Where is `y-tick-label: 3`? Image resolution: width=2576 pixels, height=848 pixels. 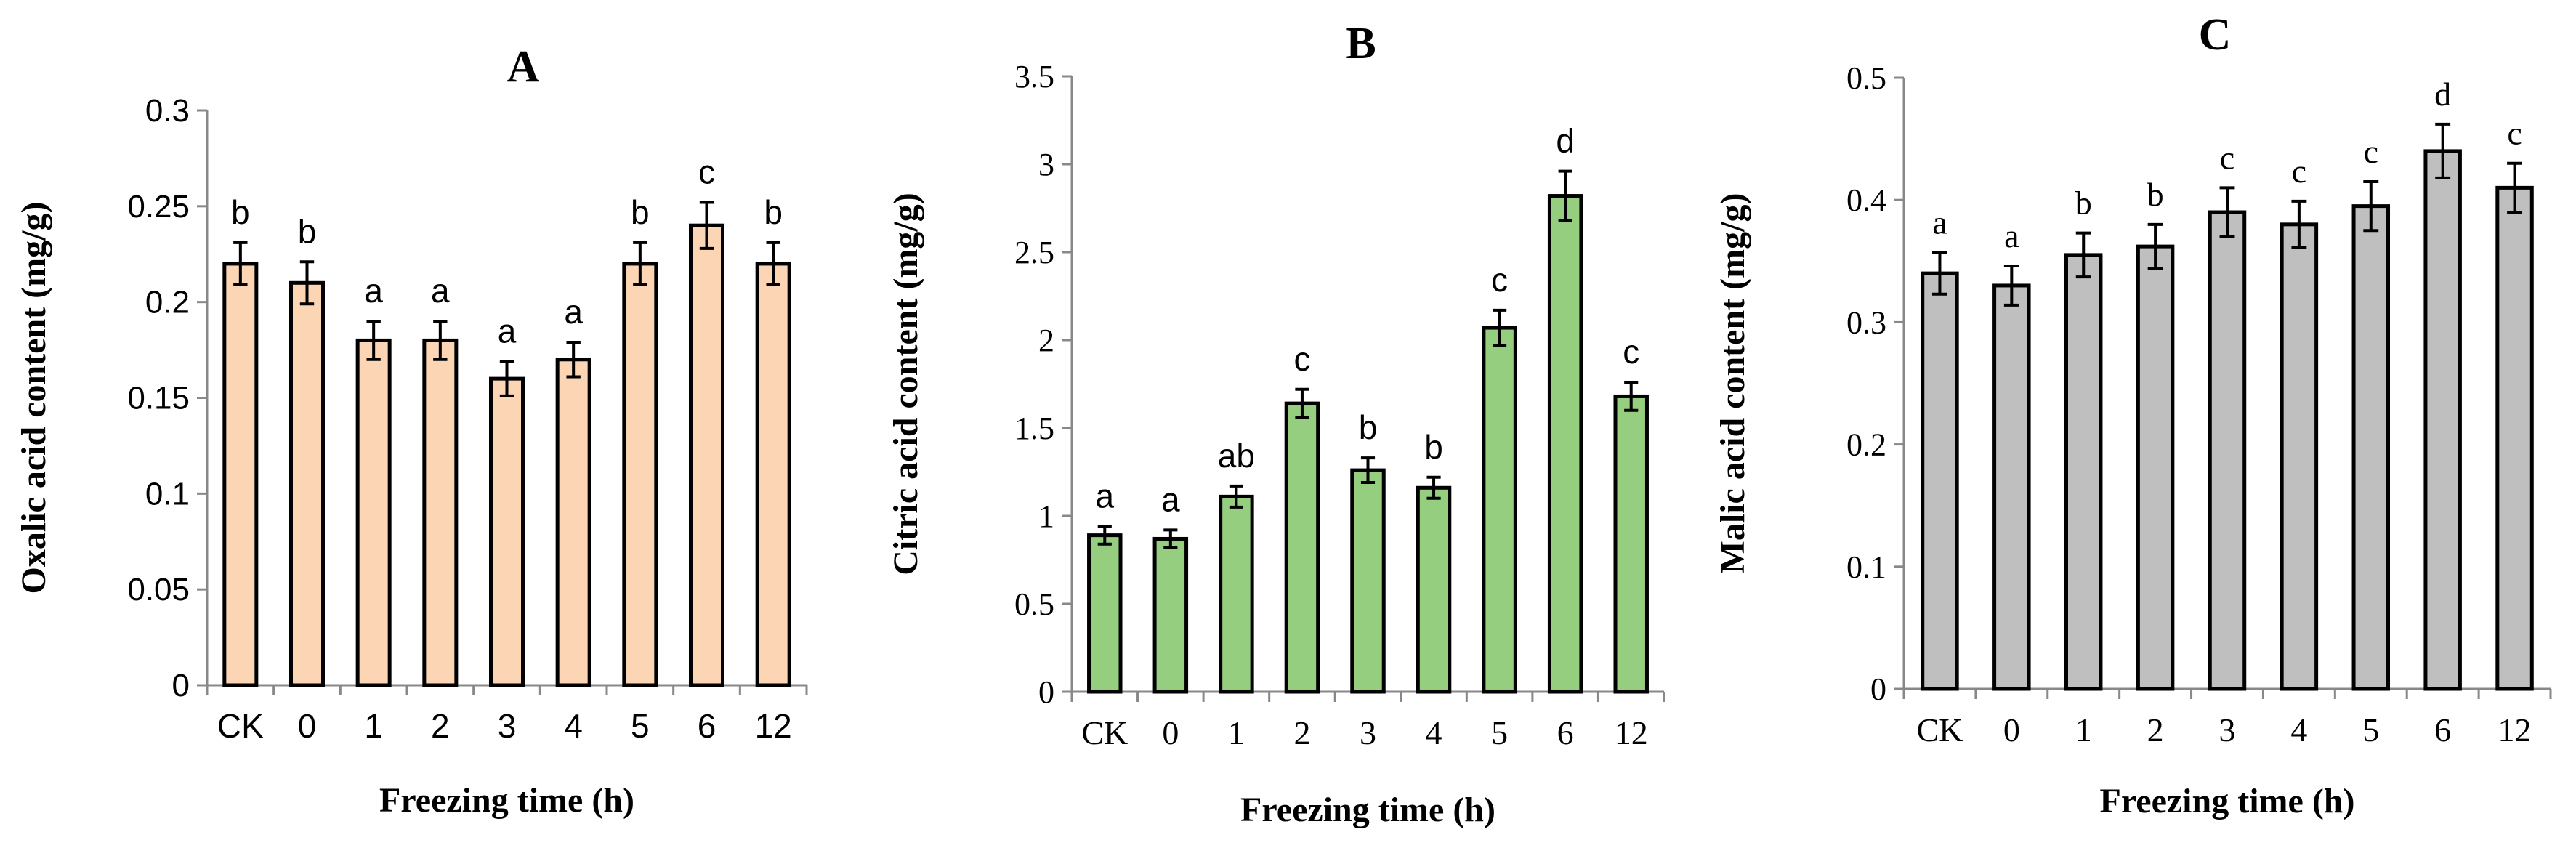 y-tick-label: 3 is located at coordinates (1046, 164).